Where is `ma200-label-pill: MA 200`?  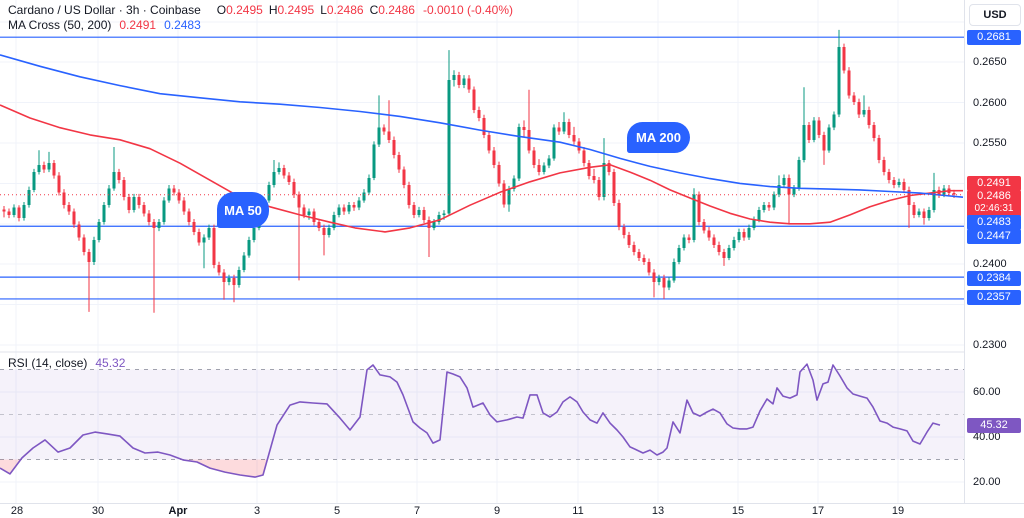
ma200-label-pill: MA 200 is located at coordinates (658, 137).